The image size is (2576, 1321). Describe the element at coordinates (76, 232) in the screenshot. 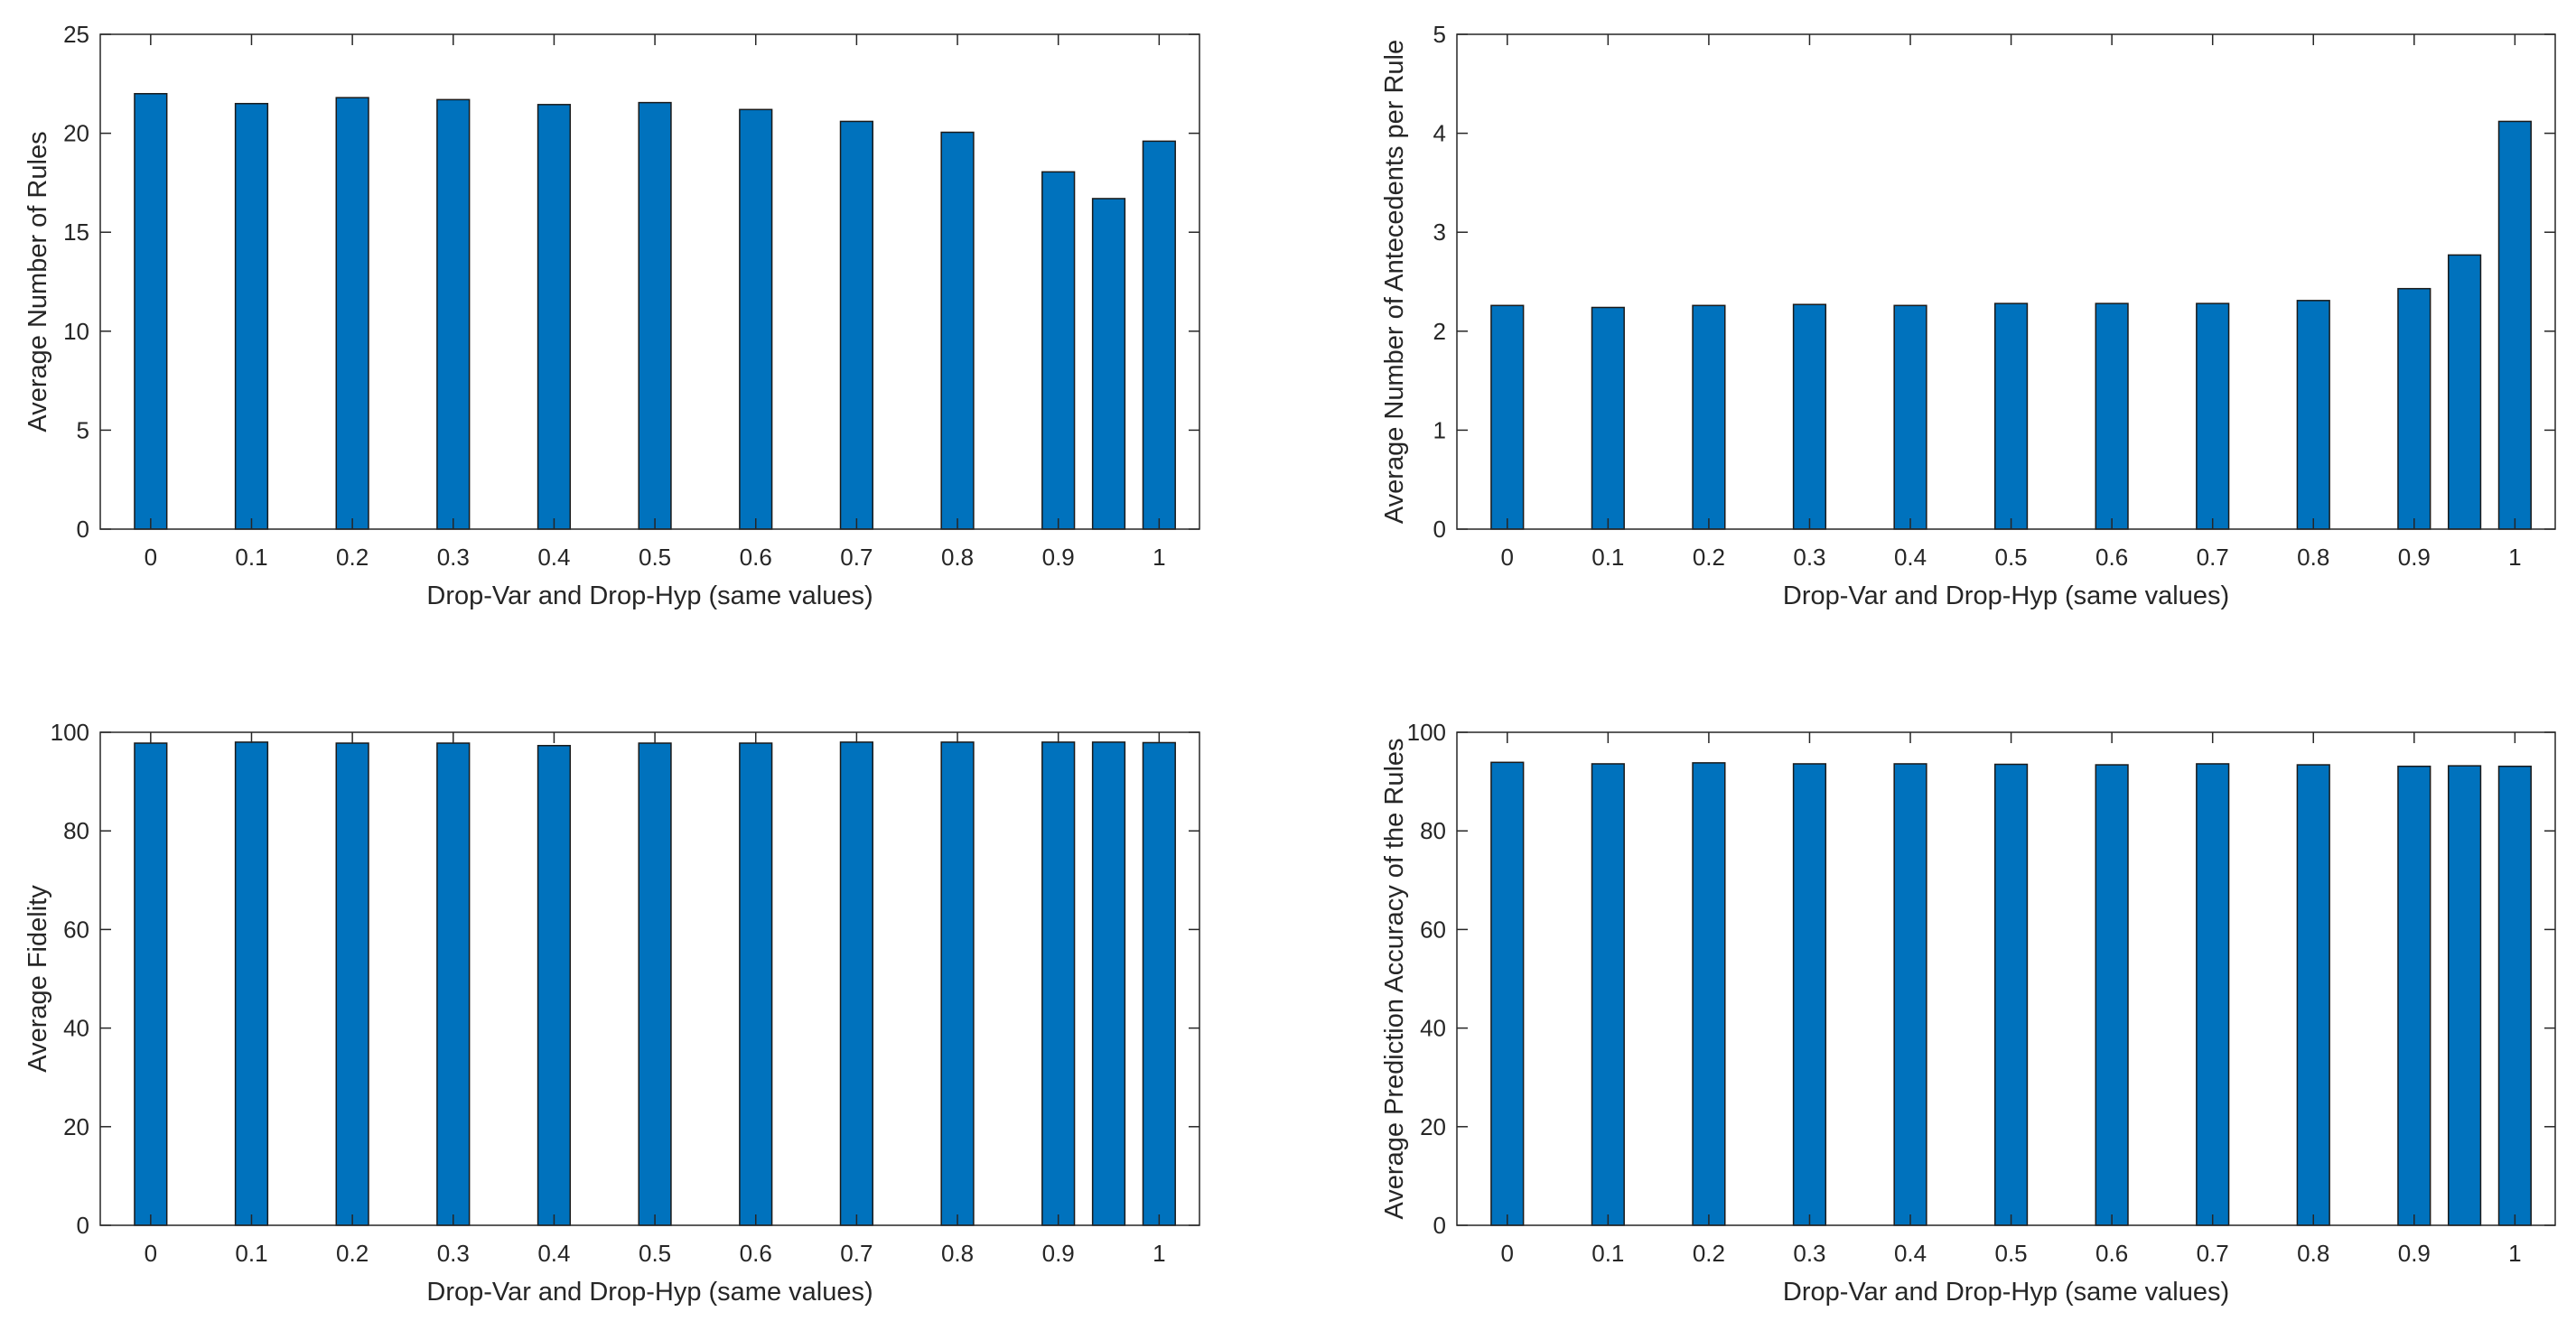

I see `y-tick-label: 15` at that location.